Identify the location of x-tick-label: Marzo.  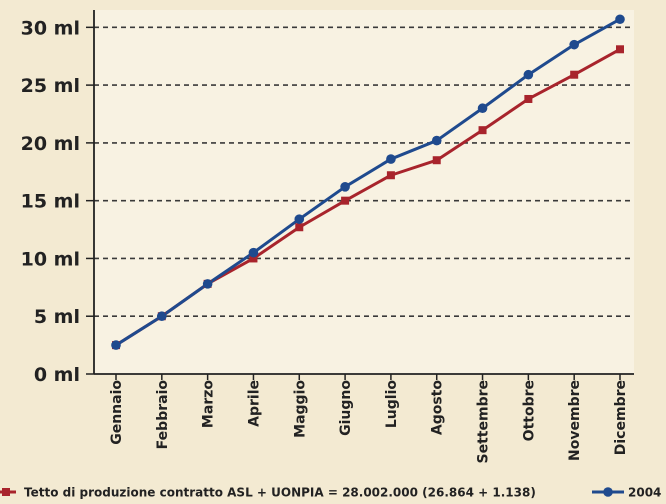
(209, 404).